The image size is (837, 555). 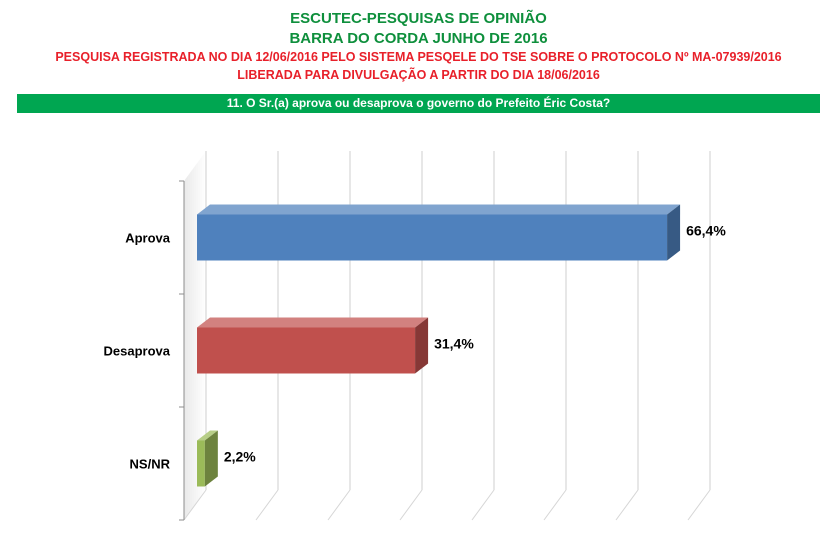 What do you see at coordinates (422, 345) in the screenshot?
I see `bar-end-desaprova` at bounding box center [422, 345].